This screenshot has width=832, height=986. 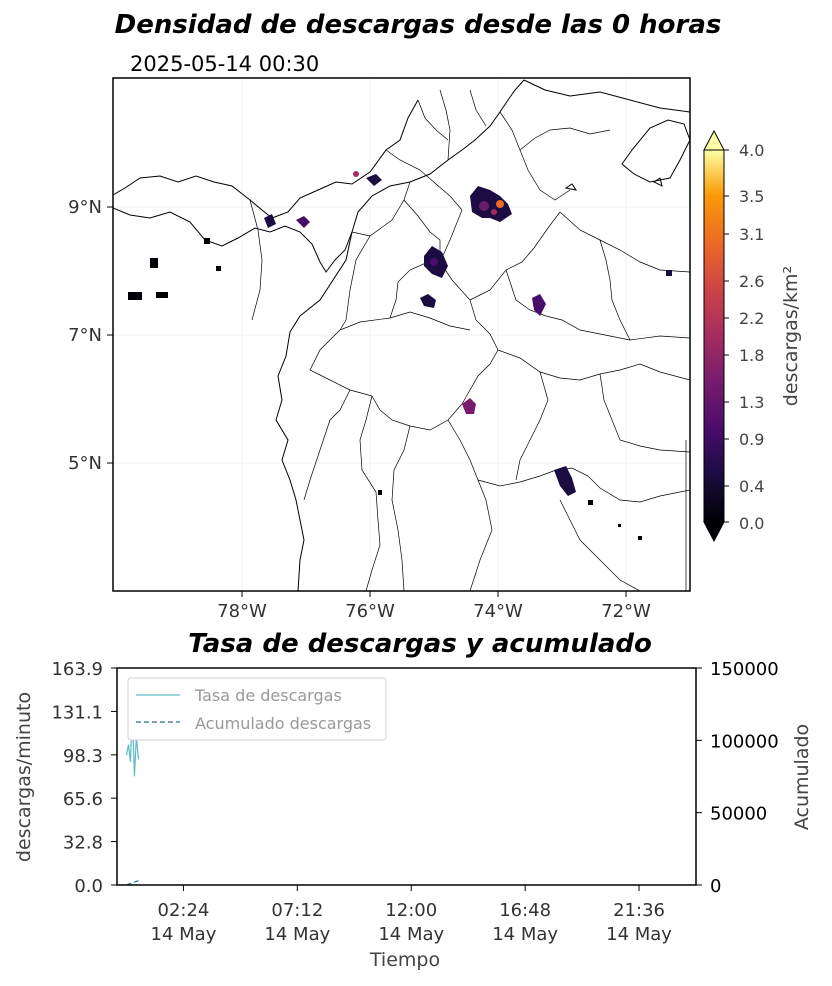 What do you see at coordinates (744, 670) in the screenshot?
I see `y2-tick-label: 150000` at bounding box center [744, 670].